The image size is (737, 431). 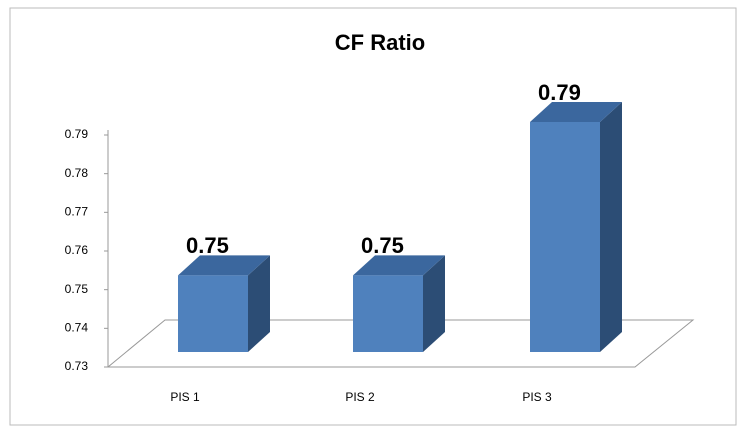 What do you see at coordinates (77, 328) in the screenshot?
I see `y-tick-label: 0.74` at bounding box center [77, 328].